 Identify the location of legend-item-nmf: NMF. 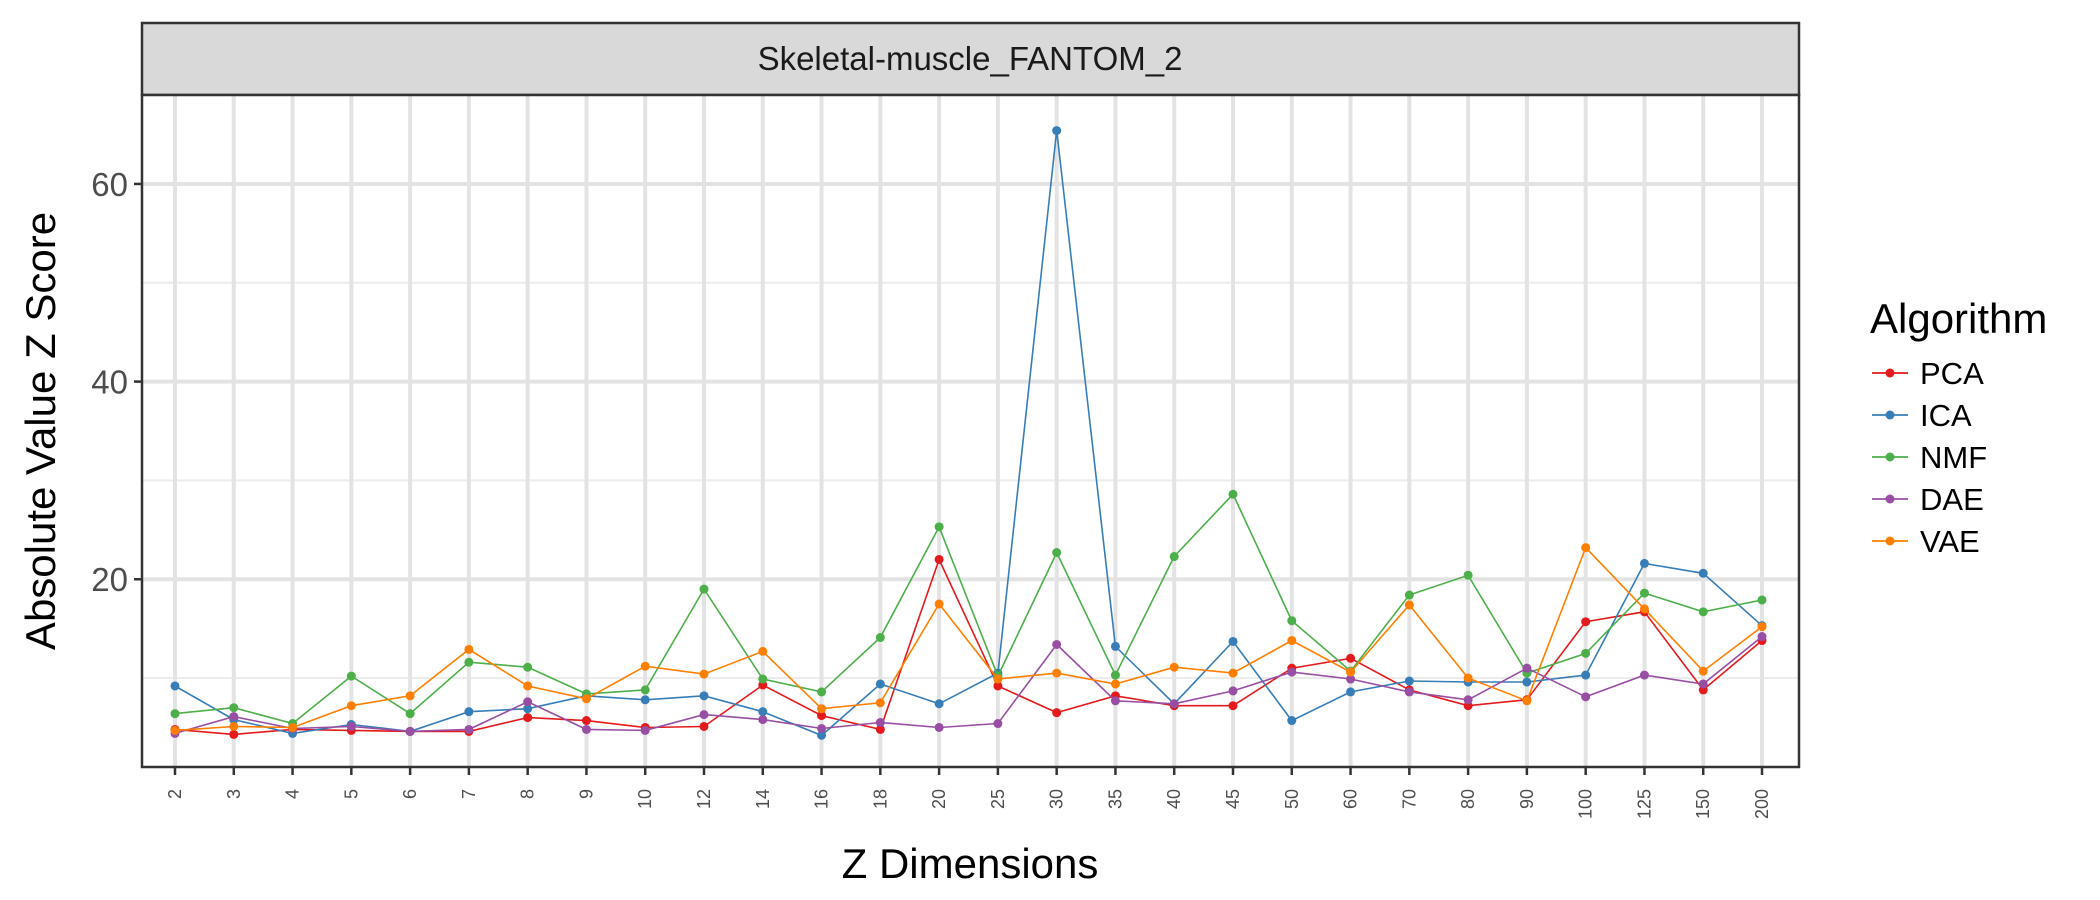
(1929, 457).